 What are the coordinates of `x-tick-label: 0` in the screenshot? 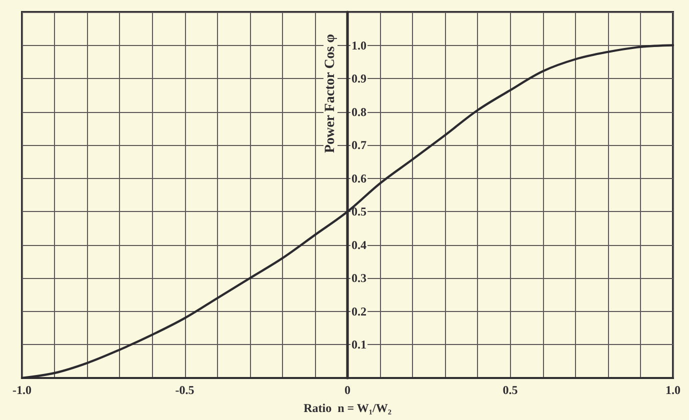 It's located at (347, 390).